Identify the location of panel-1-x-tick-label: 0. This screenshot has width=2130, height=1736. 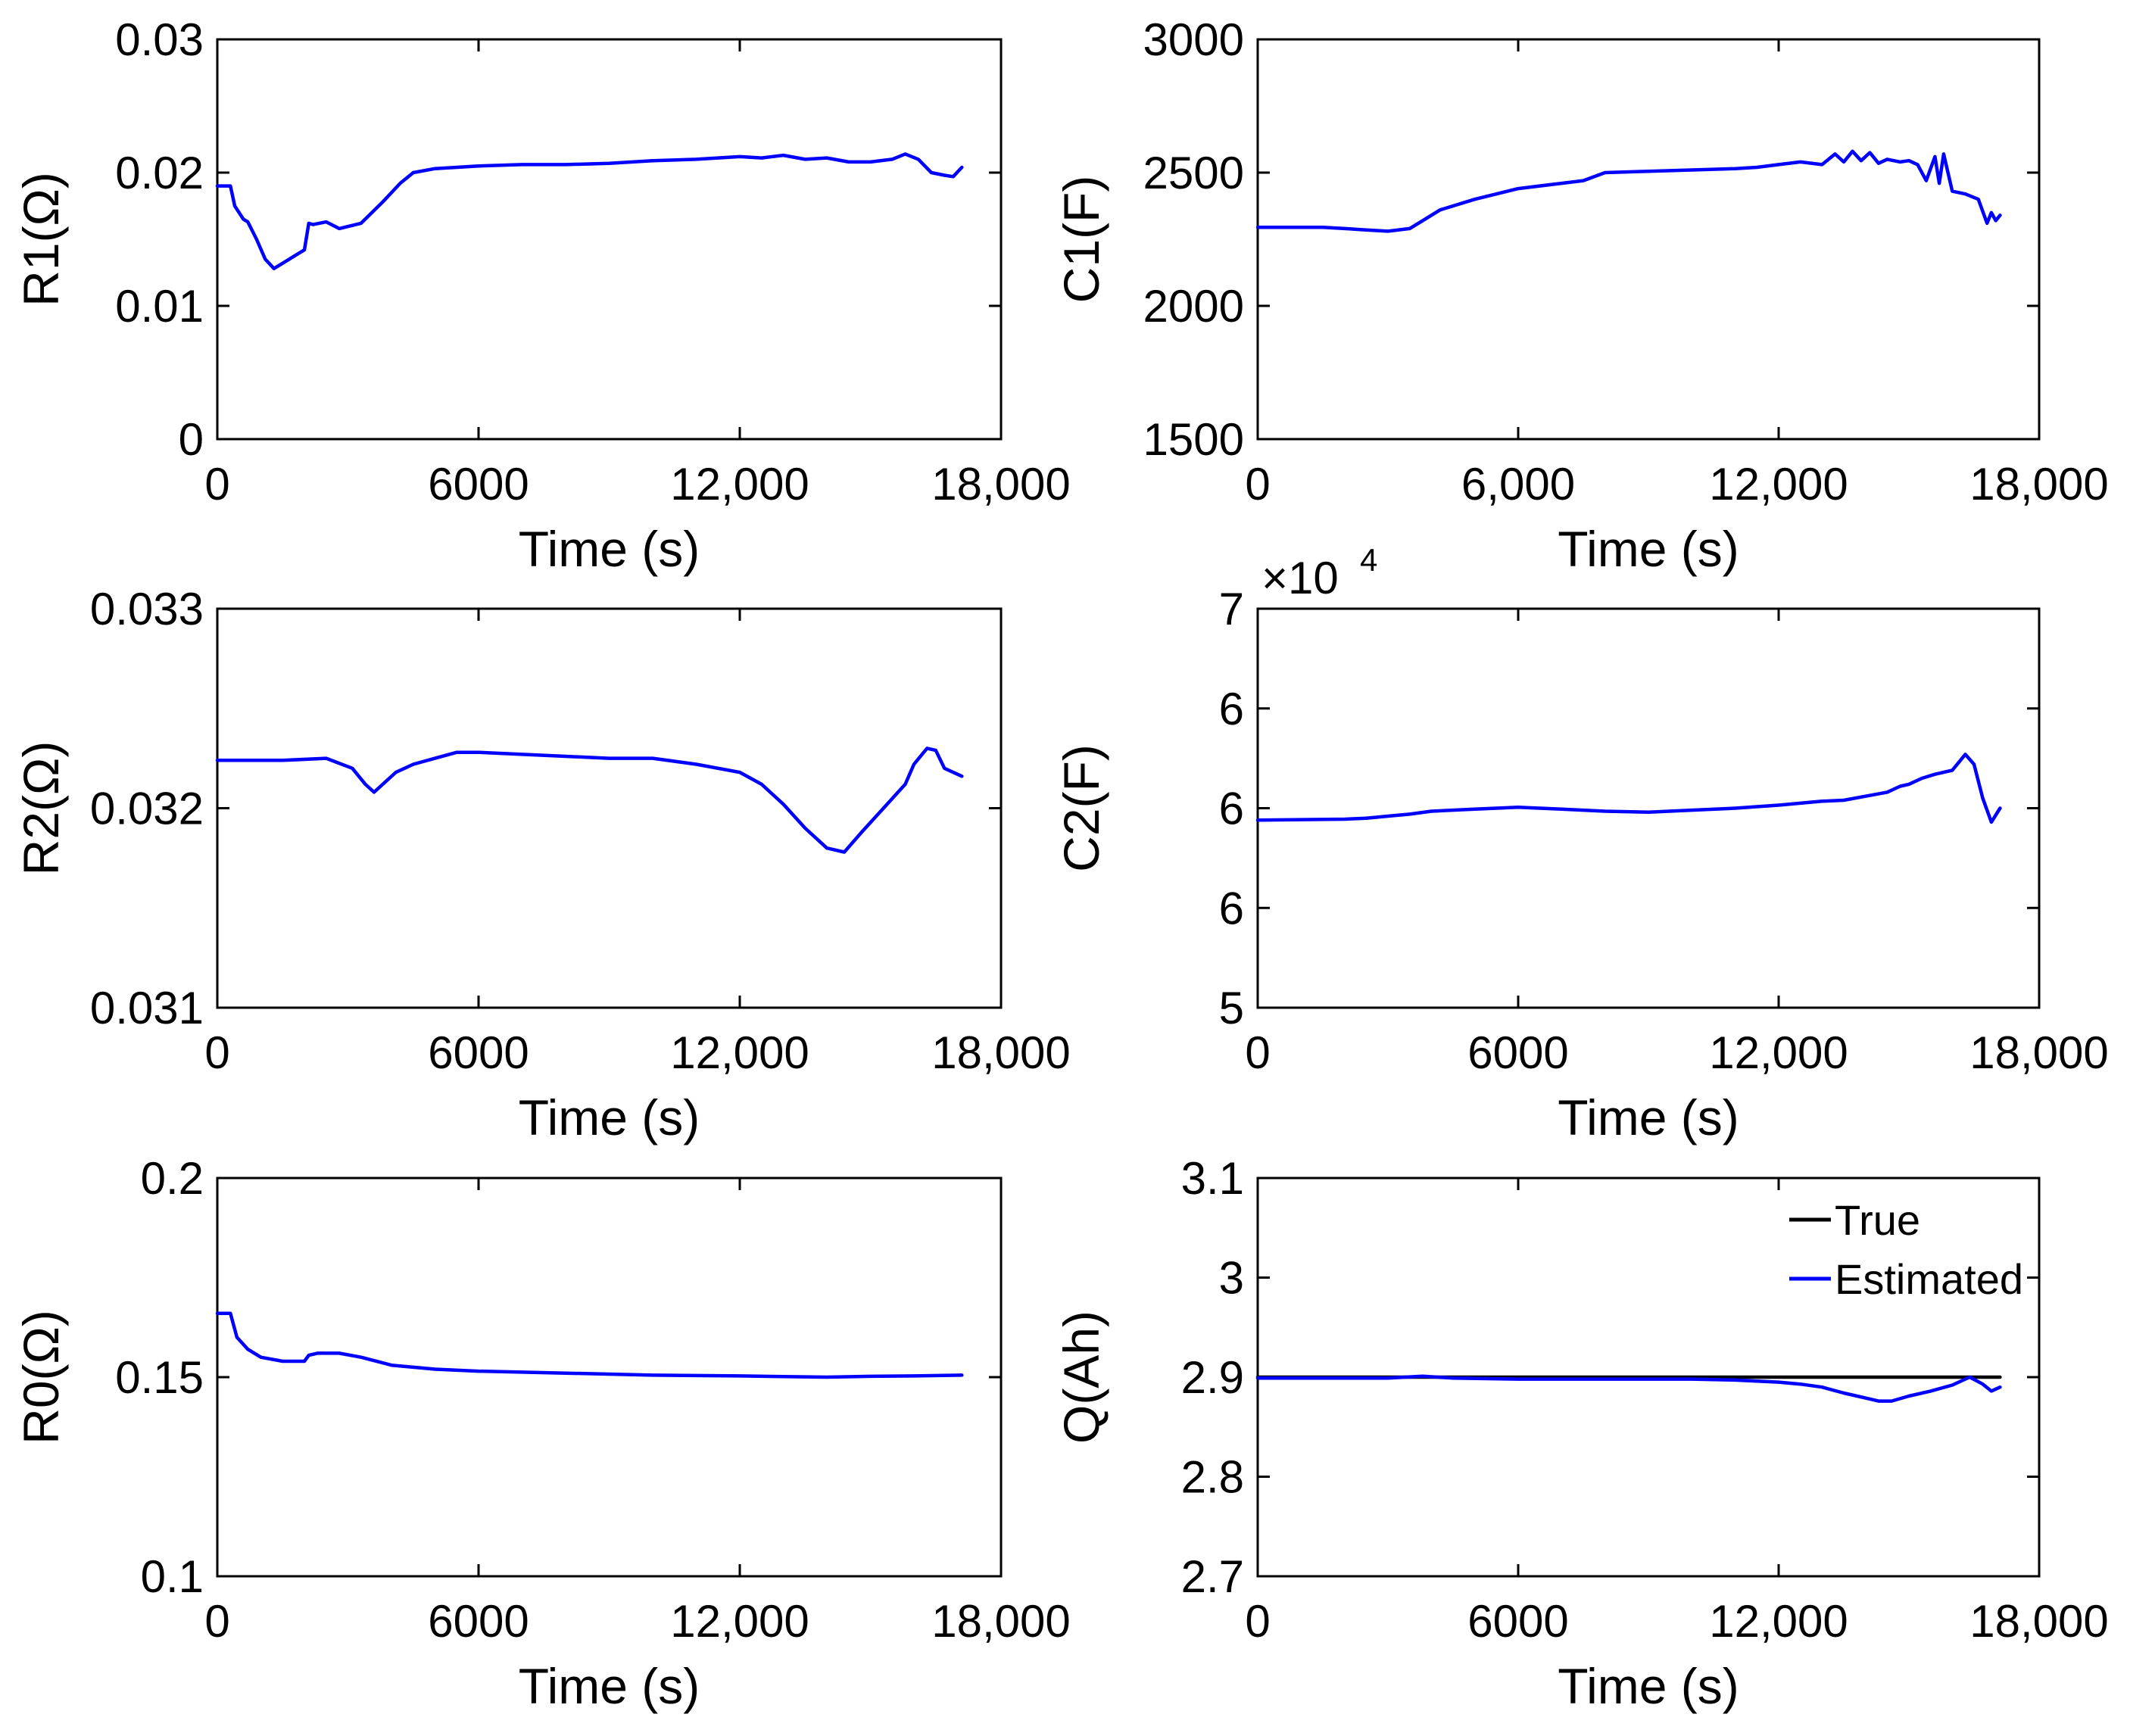
(216, 484).